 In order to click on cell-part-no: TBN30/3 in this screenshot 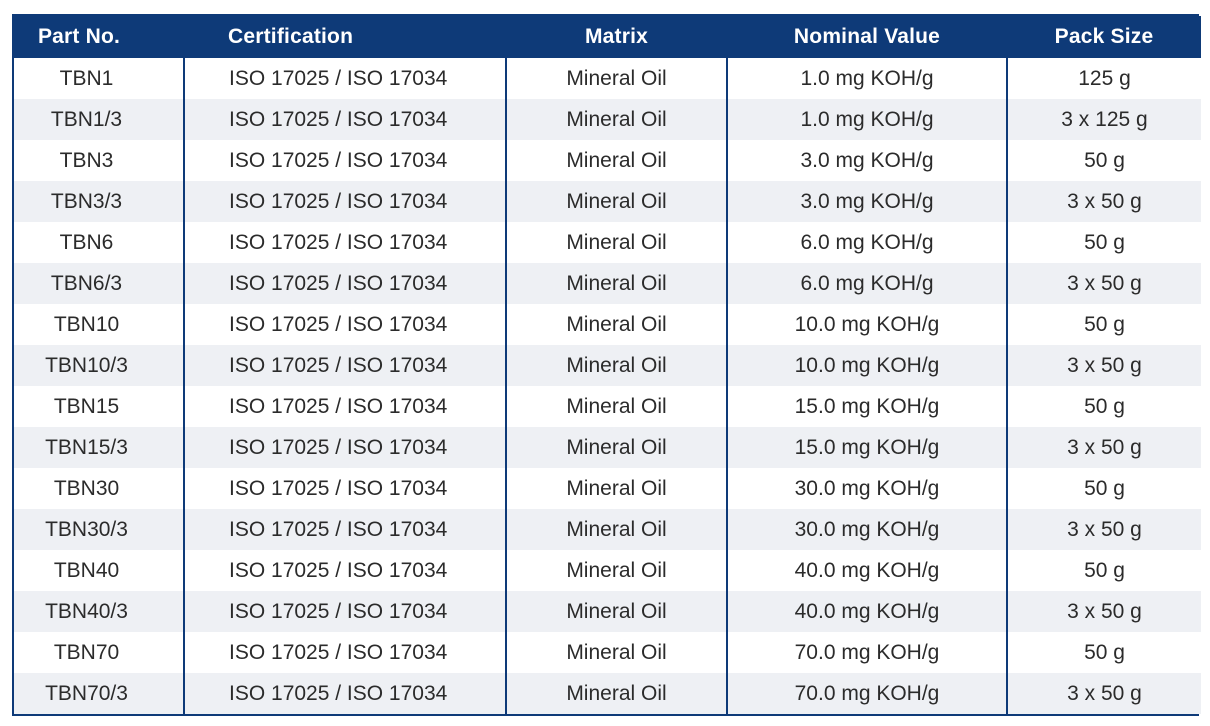, I will do `click(99, 529)`.